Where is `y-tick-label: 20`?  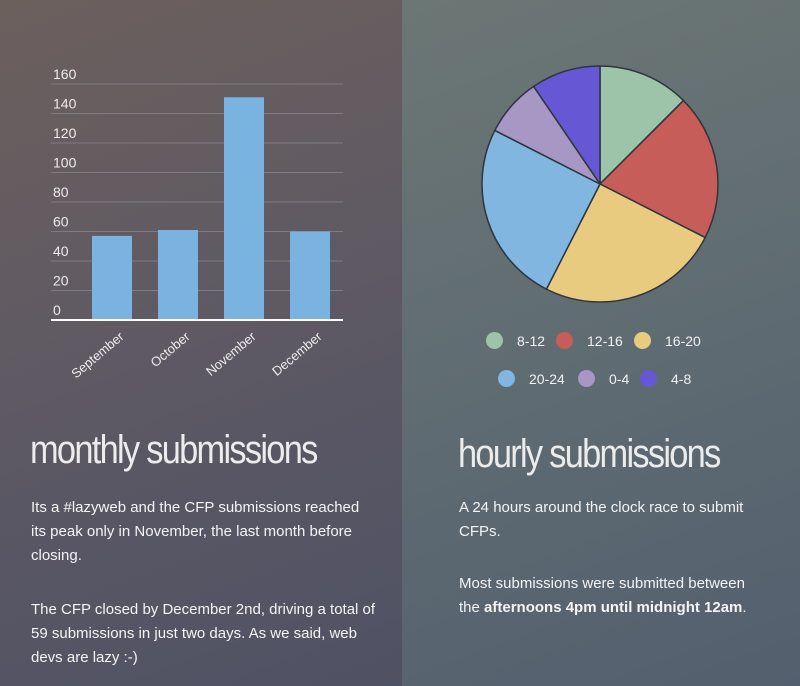
y-tick-label: 20 is located at coordinates (61, 281).